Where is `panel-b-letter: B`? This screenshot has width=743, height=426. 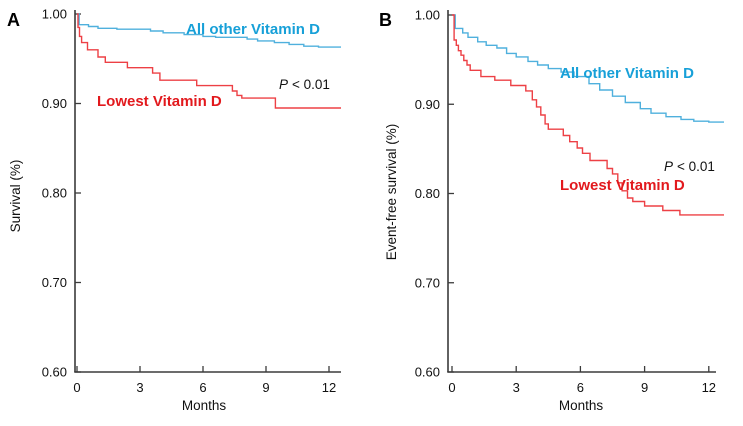
panel-b-letter: B is located at coordinates (385, 20).